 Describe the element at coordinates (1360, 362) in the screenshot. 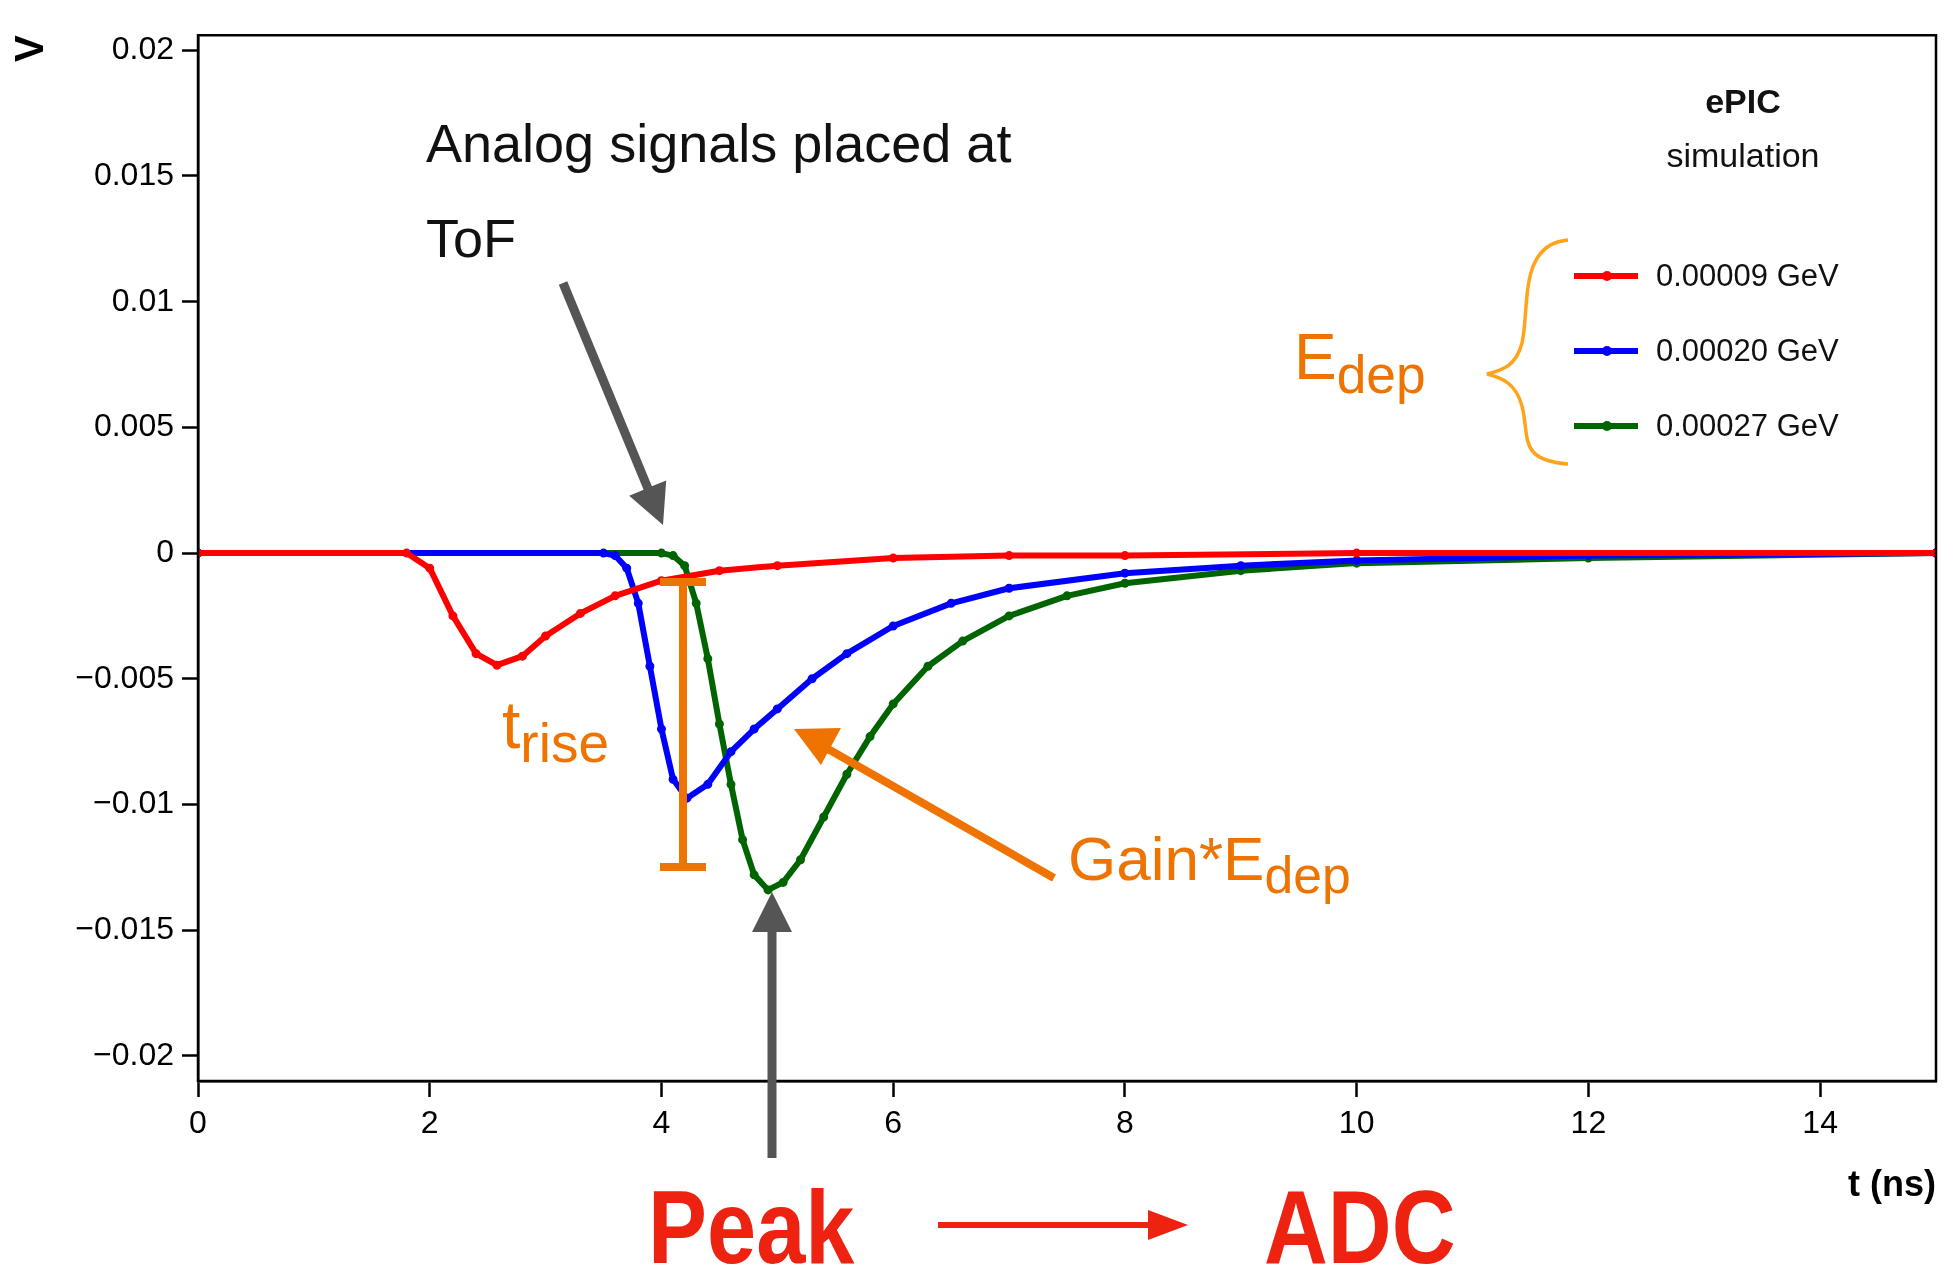

I see `legend-title: E$_{dep}$` at that location.